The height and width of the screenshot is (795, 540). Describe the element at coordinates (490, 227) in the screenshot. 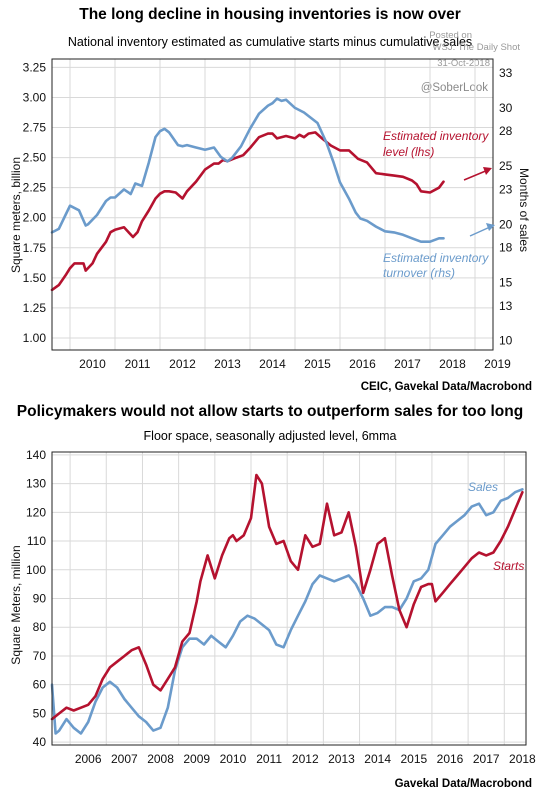

I see `arrow-turnover-head` at that location.